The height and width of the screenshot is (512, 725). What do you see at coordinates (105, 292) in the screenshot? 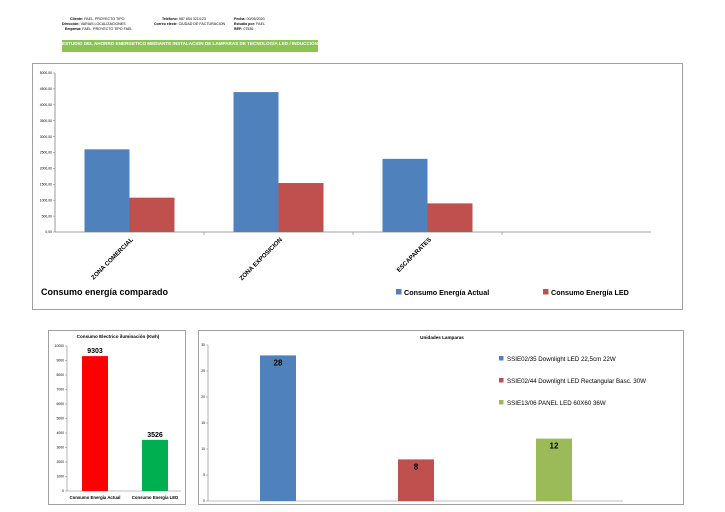
I see `chart-title: Consumo energía comparado` at bounding box center [105, 292].